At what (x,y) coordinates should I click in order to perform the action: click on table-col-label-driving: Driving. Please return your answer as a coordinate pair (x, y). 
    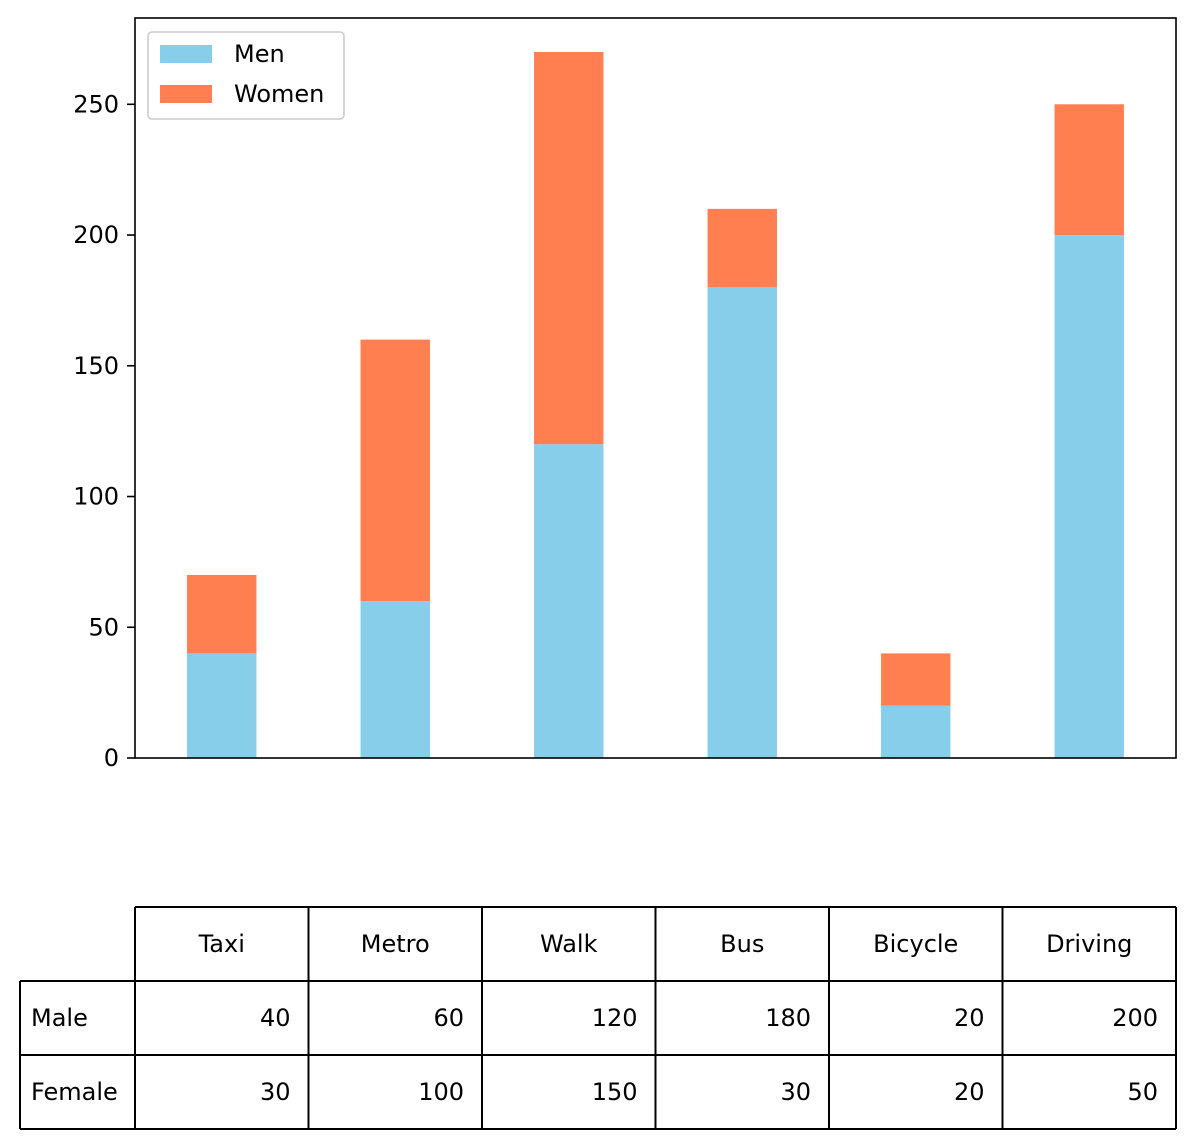
    Looking at the image, I should click on (1089, 944).